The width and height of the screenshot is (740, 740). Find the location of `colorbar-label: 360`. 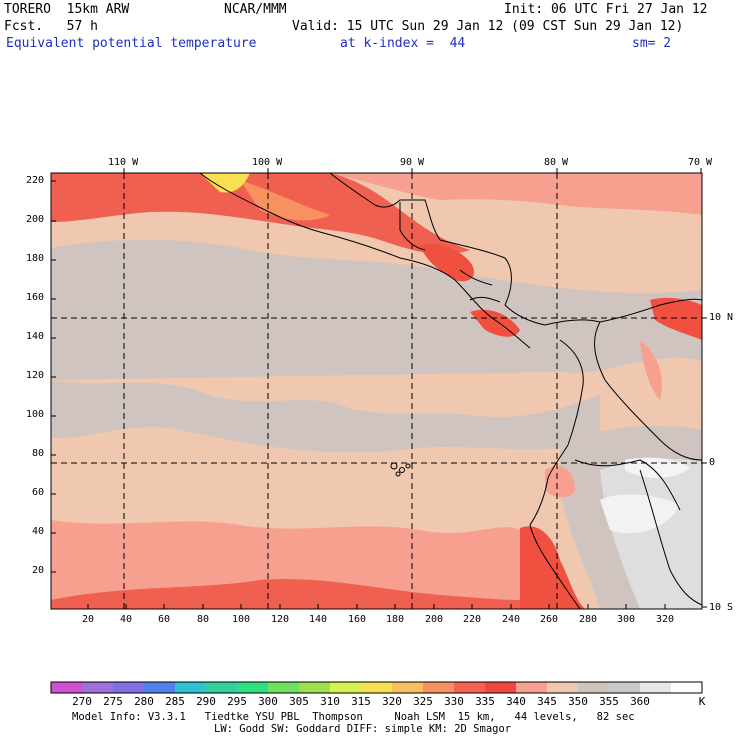

colorbar-label: 360 is located at coordinates (640, 701).